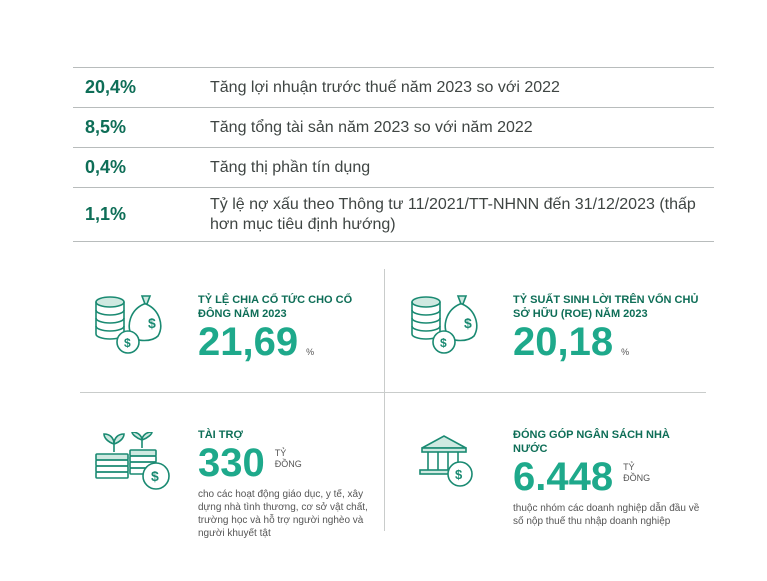 This screenshot has height=581, width=767. I want to click on row-value: 1,1%, so click(106, 214).